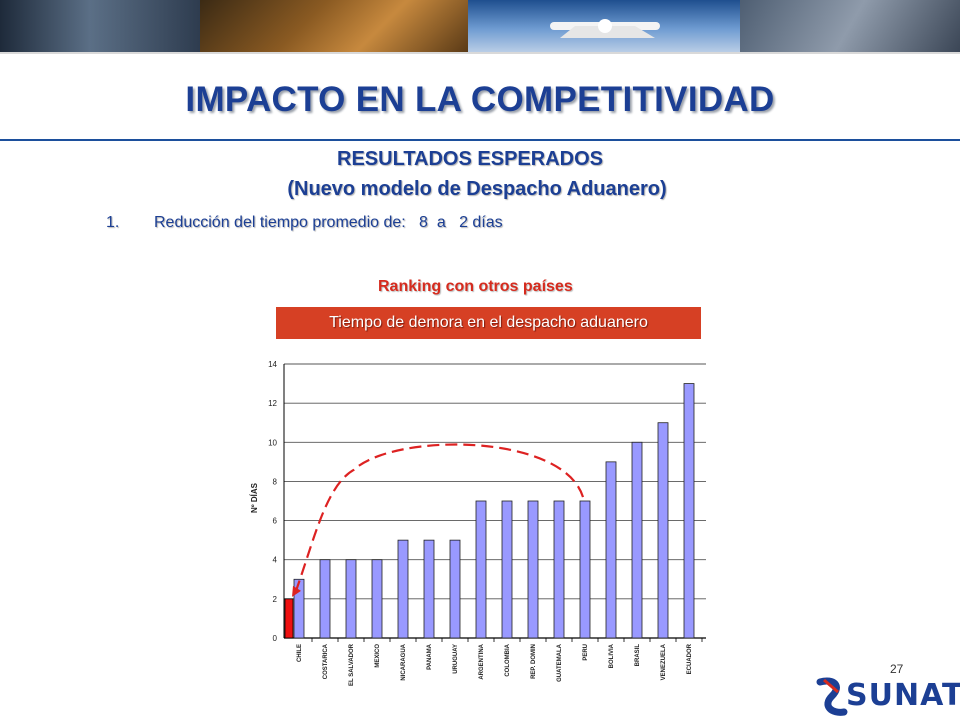  I want to click on x-tick-label: BRASIL, so click(638, 655).